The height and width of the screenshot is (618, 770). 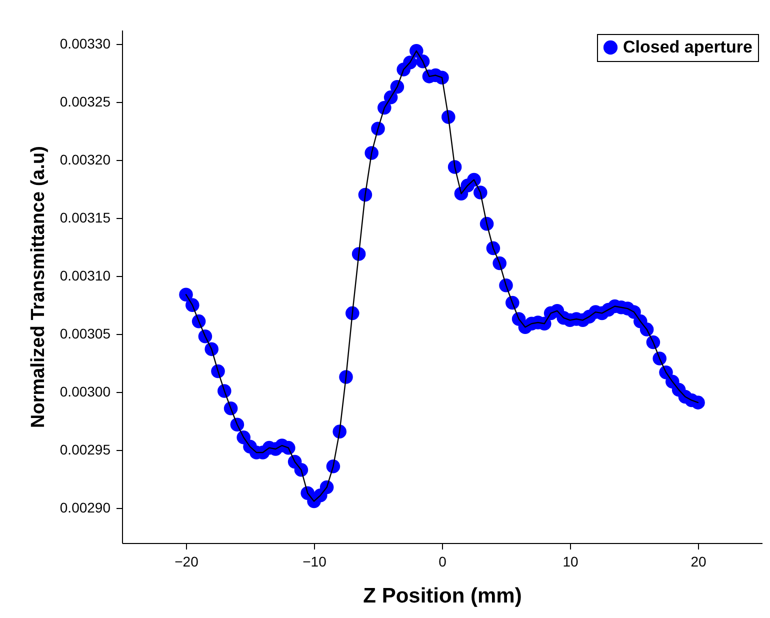 What do you see at coordinates (314, 562) in the screenshot?
I see `x-tick-label: −10` at bounding box center [314, 562].